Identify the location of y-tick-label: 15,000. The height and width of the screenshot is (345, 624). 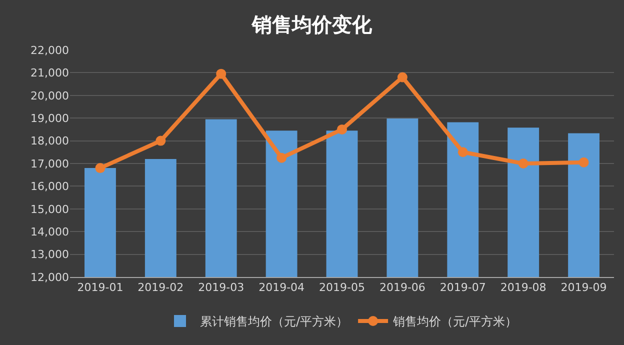
(49, 209).